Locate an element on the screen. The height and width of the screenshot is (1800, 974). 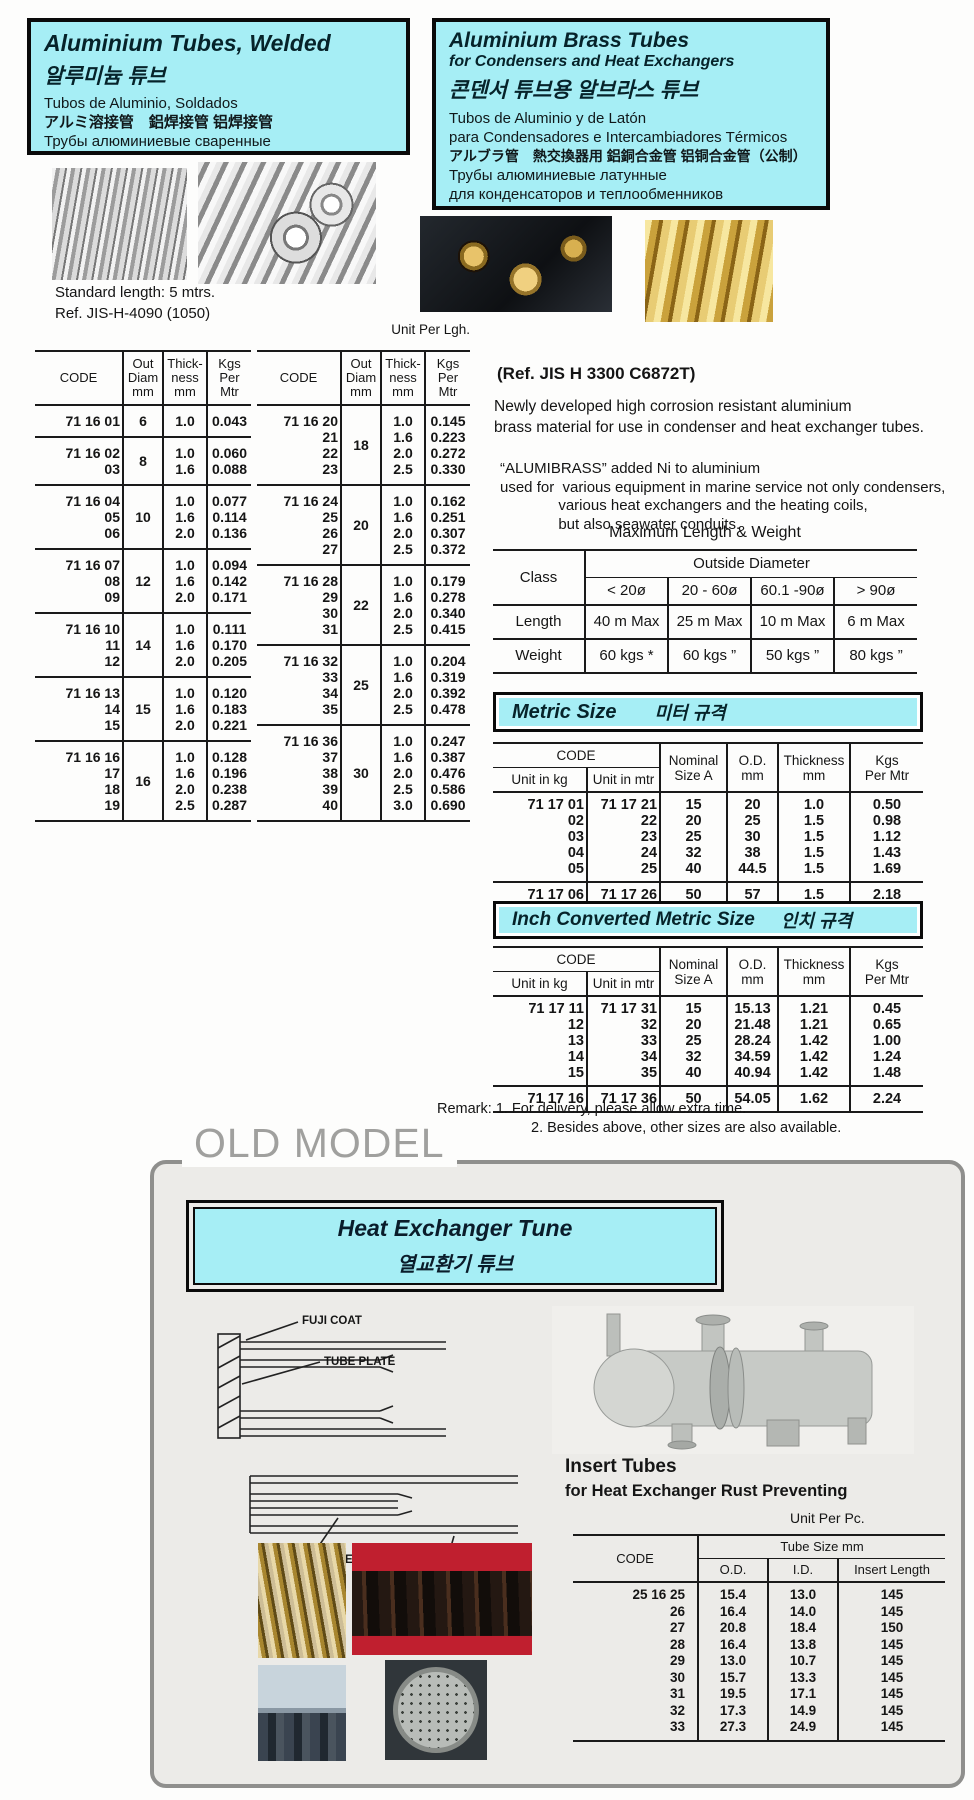
welded-title-russian: Трубы алюминиевые сваренные is located at coordinates (157, 141).